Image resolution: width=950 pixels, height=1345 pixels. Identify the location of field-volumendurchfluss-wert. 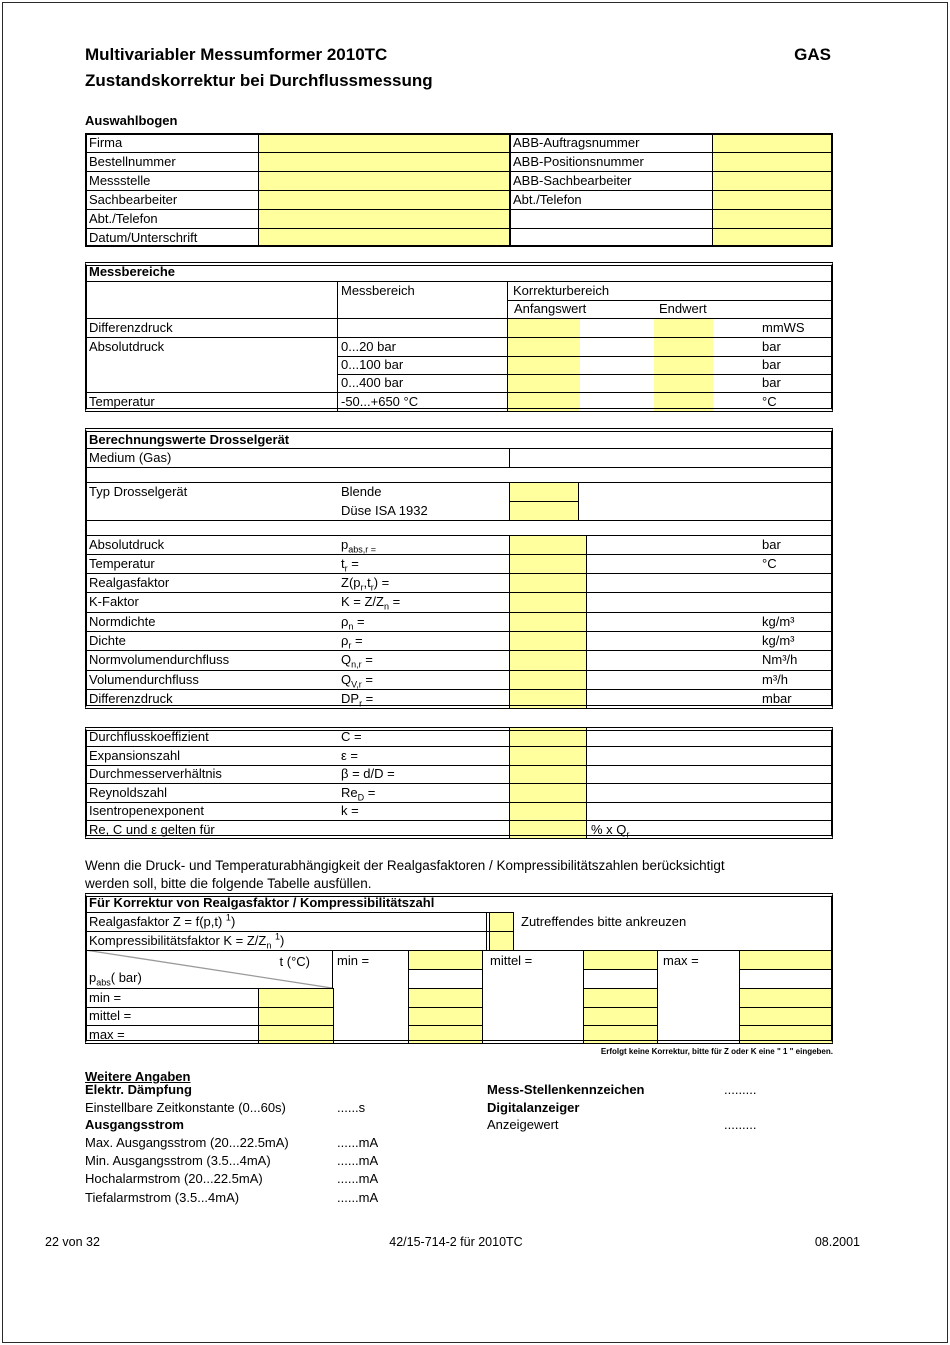
(547, 679).